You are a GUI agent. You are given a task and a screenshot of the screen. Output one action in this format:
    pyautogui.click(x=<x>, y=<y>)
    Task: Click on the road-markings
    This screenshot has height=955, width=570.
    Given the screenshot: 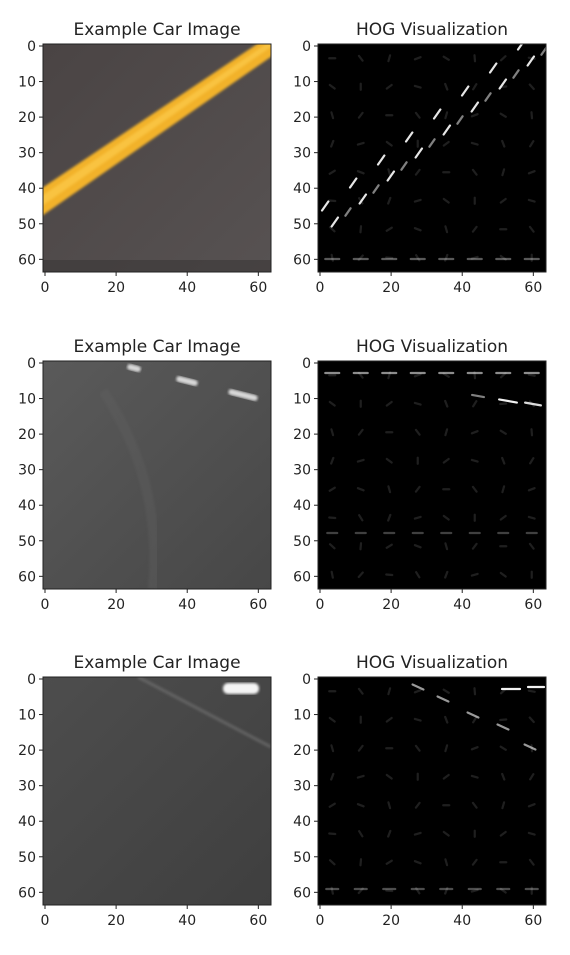 What is the action you would take?
    pyautogui.click(x=157, y=158)
    